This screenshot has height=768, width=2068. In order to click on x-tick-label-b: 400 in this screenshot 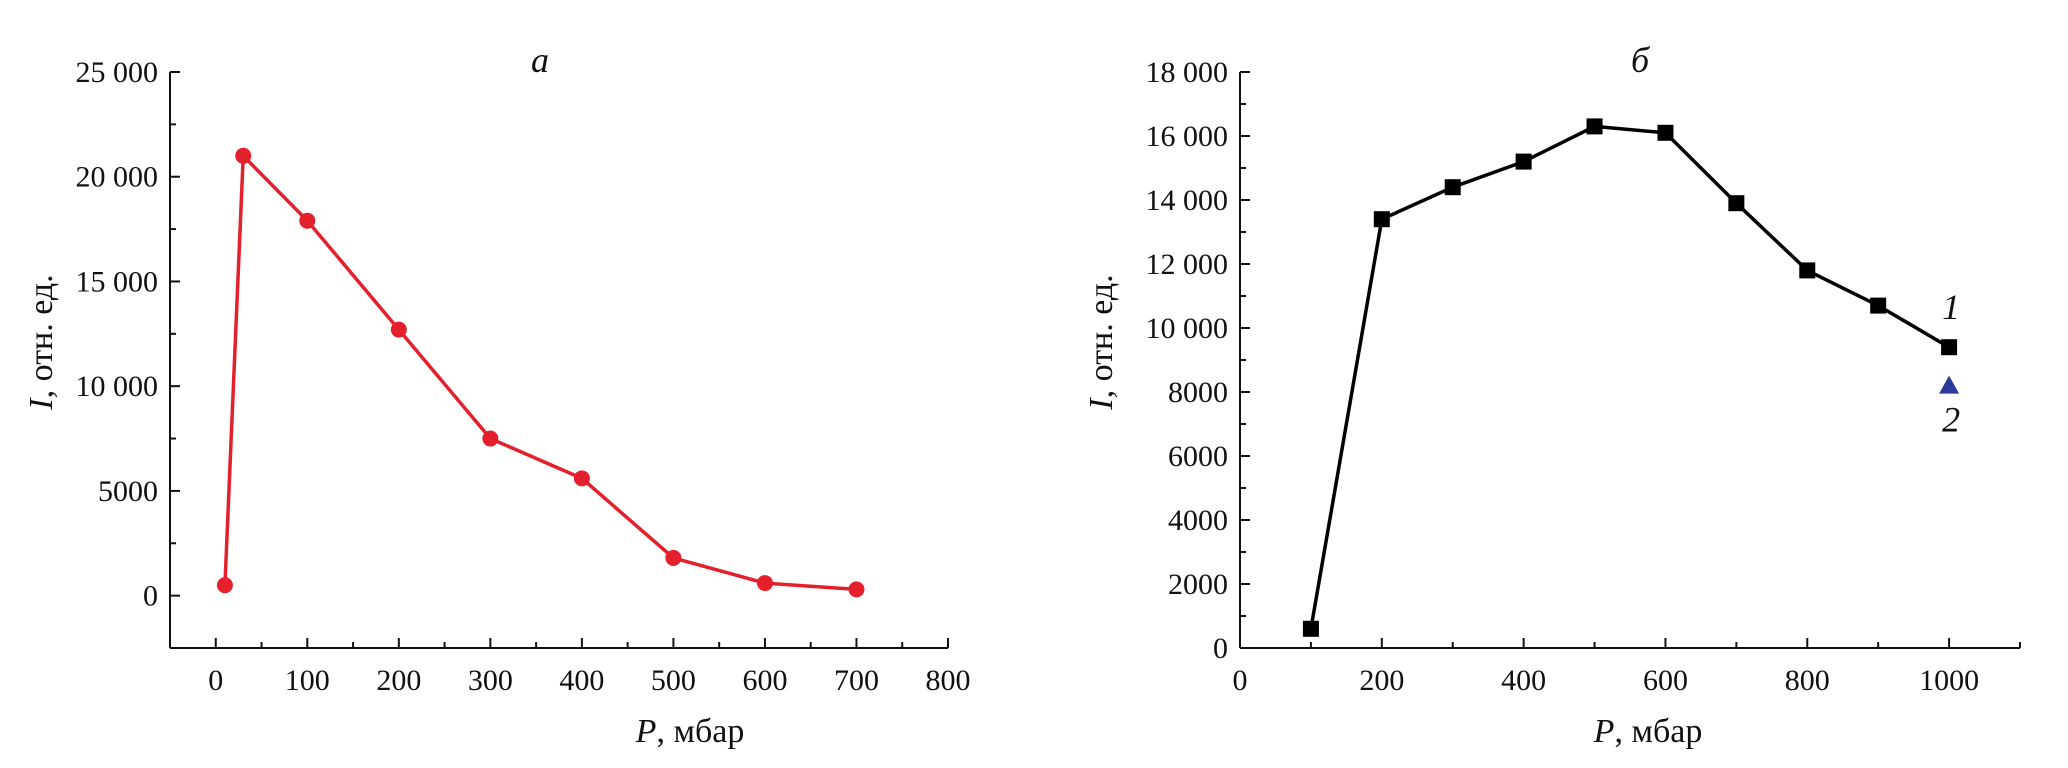, I will do `click(1523, 680)`.